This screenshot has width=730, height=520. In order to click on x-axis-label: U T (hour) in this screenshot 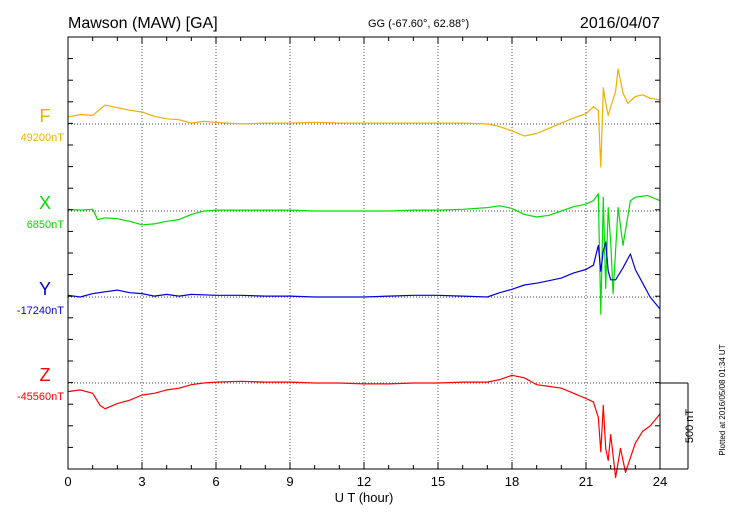, I will do `click(364, 497)`.